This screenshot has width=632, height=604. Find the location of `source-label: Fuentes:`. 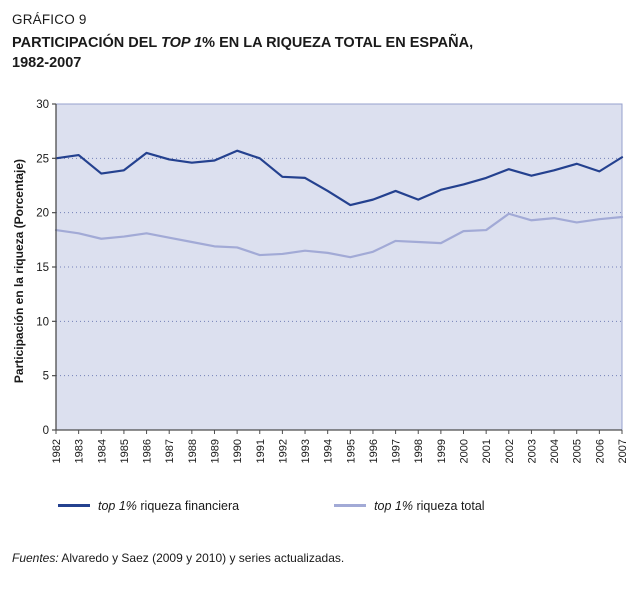

source-label: Fuentes: is located at coordinates (35, 557).